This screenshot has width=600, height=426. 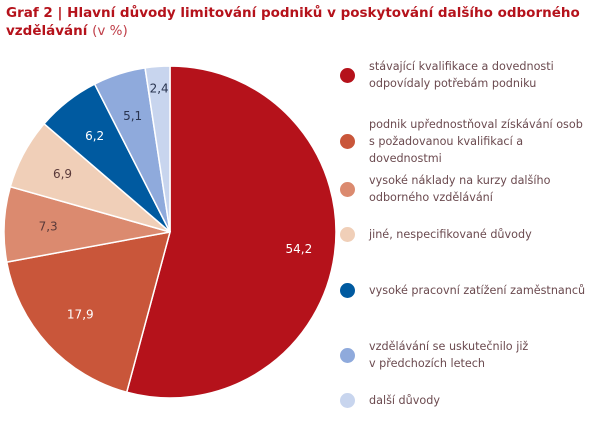 I want to click on slice-value-label-1: 54,2, so click(x=299, y=249).